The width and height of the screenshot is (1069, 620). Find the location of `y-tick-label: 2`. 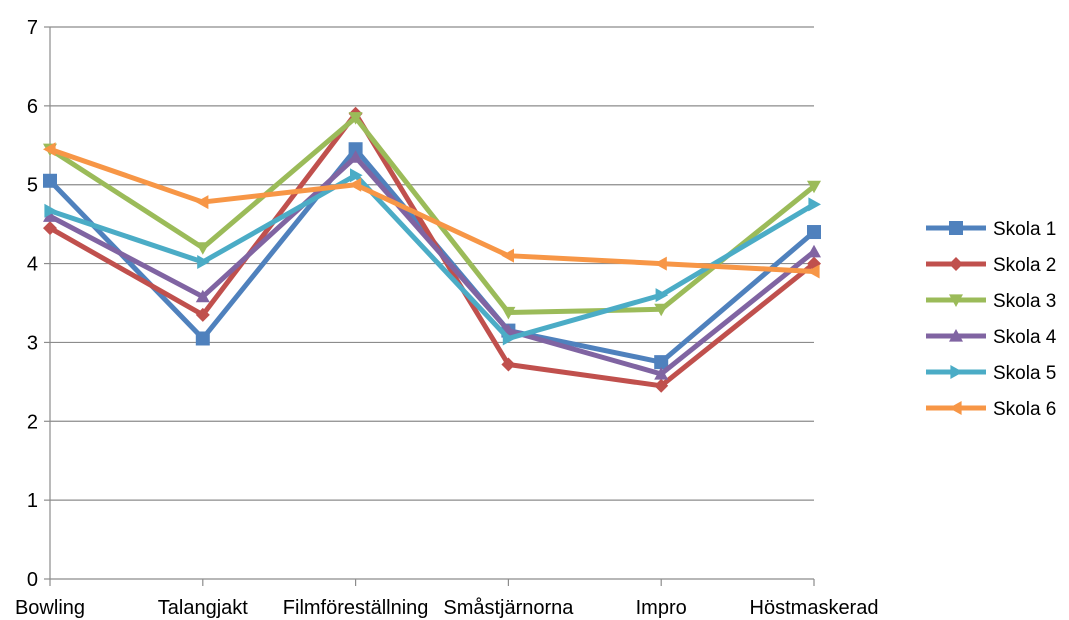

y-tick-label: 2 is located at coordinates (32, 422).